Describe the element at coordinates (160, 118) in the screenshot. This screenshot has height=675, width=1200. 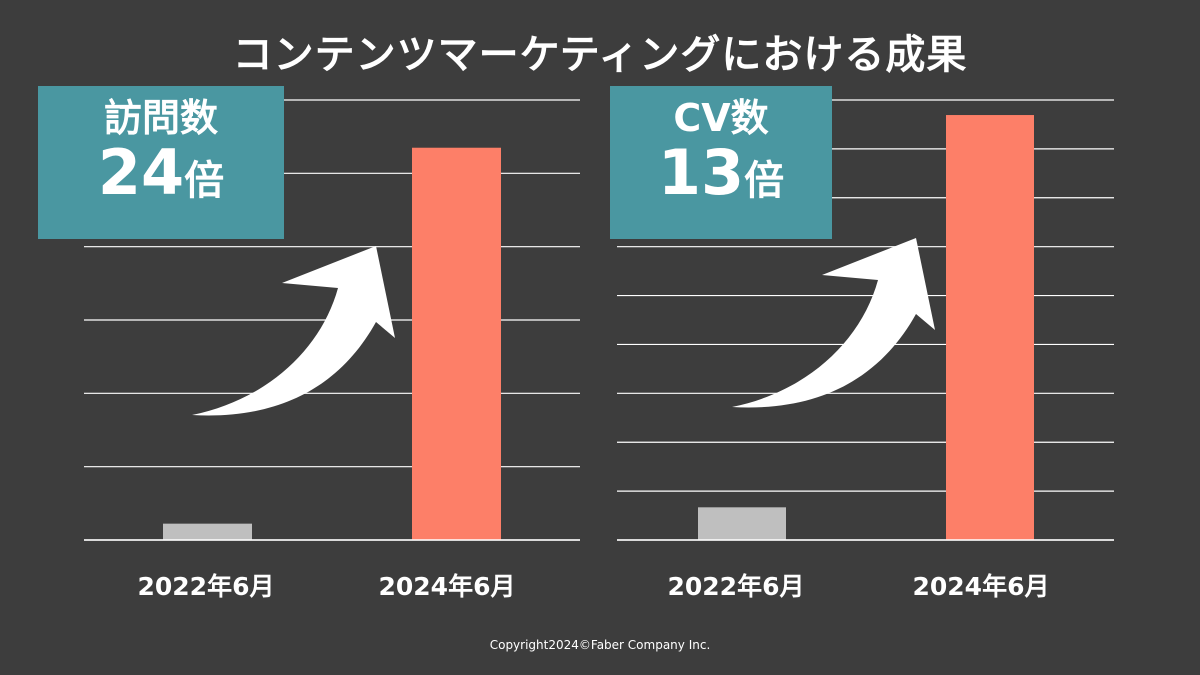
I see `callout-metric-label: 訪問数` at that location.